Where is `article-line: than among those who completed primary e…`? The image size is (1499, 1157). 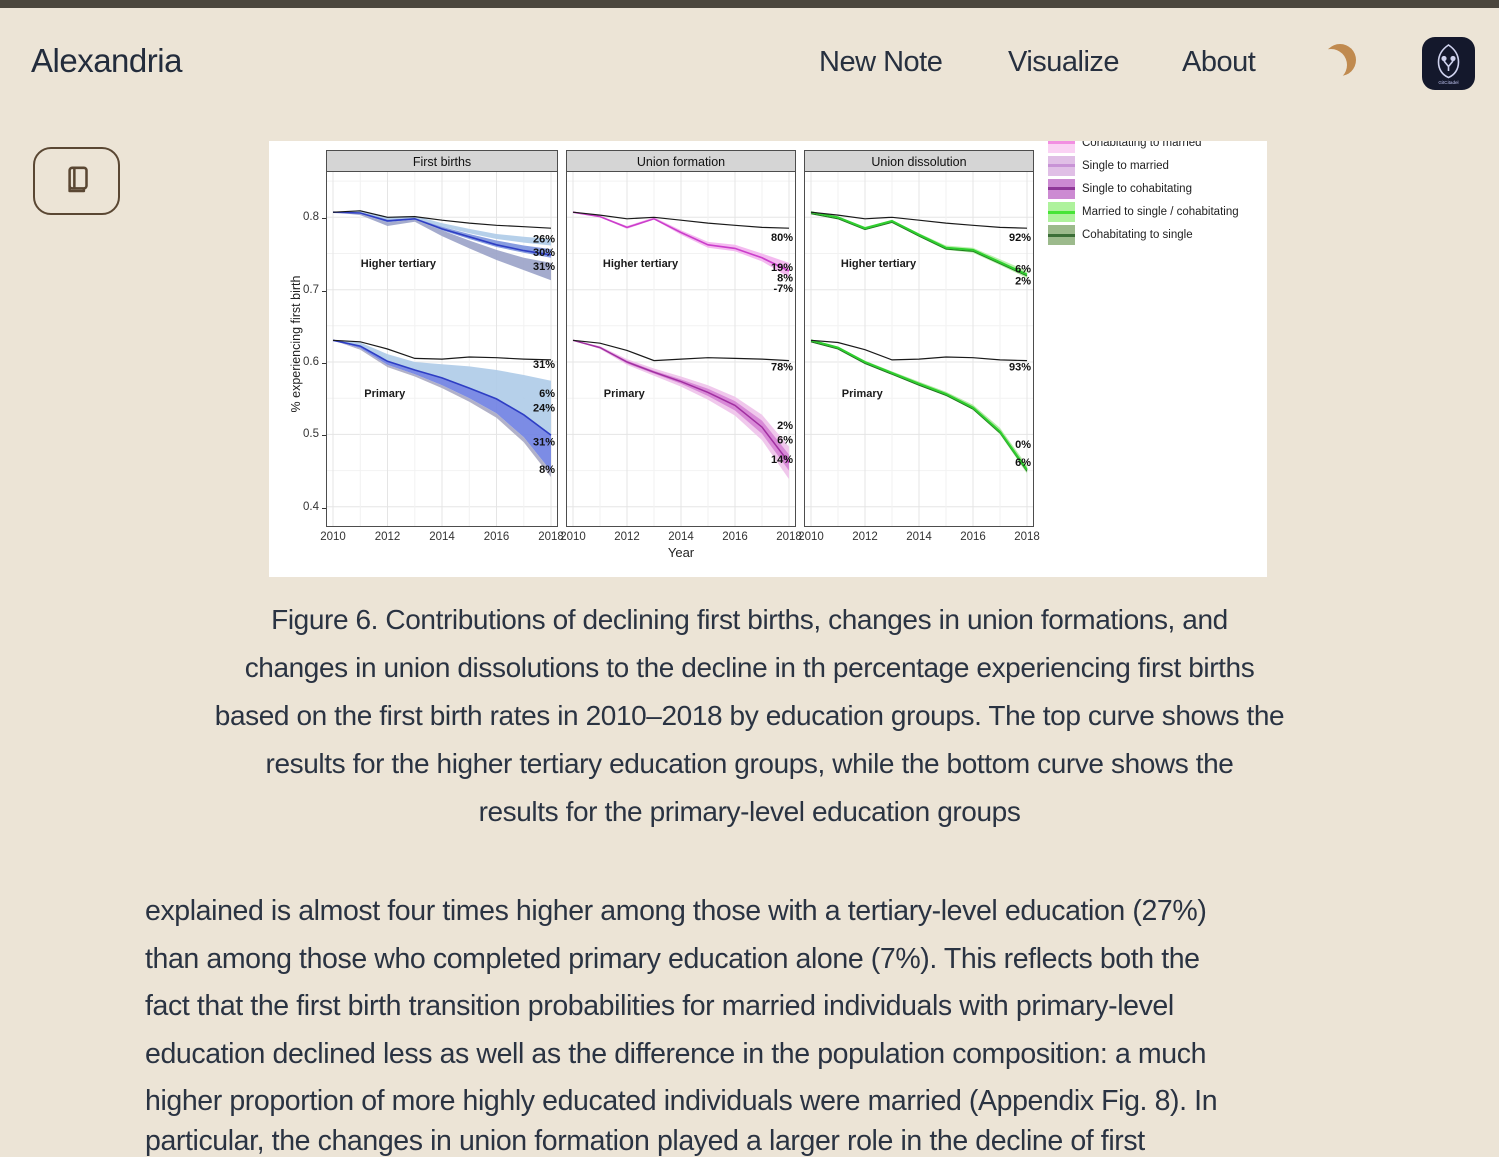 article-line: than among those who completed primary e… is located at coordinates (672, 958).